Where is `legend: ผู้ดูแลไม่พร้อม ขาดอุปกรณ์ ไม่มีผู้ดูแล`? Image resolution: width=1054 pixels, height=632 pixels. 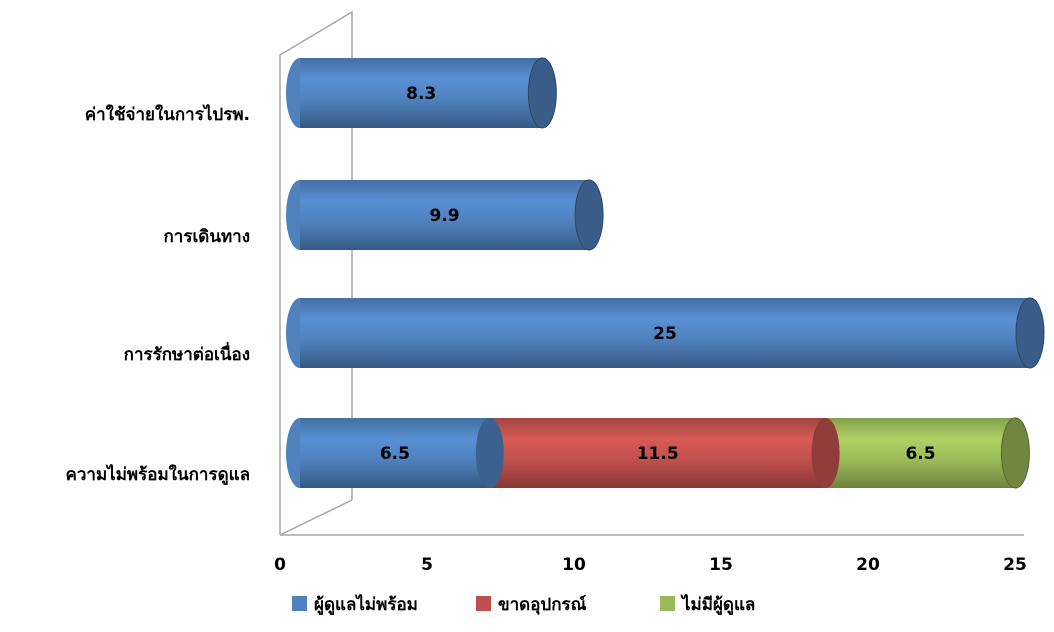 legend: ผู้ดูแลไม่พร้อม ขาดอุปกรณ์ ไม่มีผู้ดูแล is located at coordinates (523, 605).